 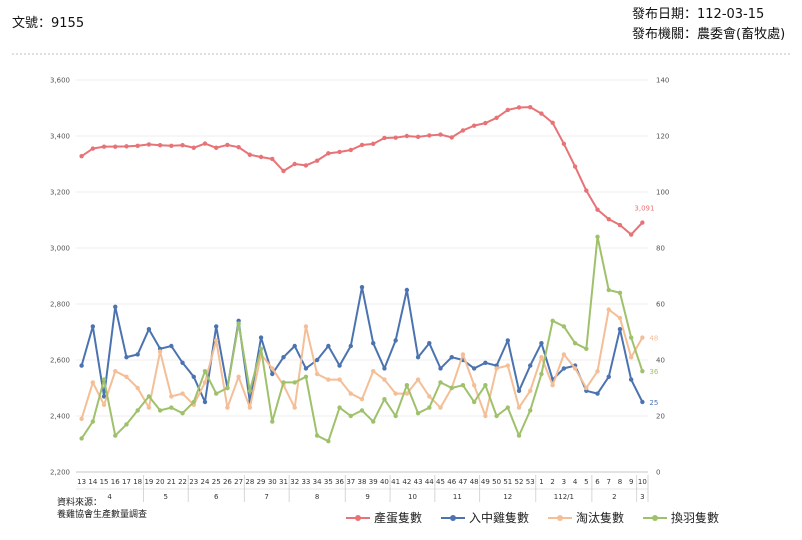 What do you see at coordinates (597, 482) in the screenshot?
I see `week-tick-label: 6` at bounding box center [597, 482].